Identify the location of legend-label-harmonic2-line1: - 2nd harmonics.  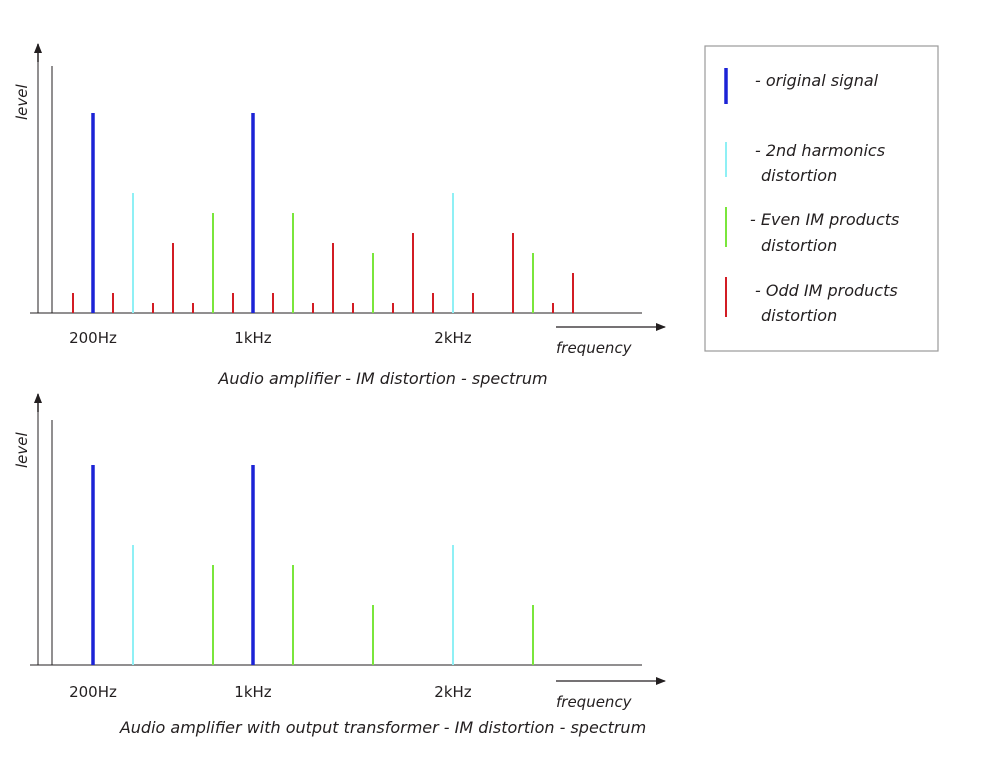
(820, 150).